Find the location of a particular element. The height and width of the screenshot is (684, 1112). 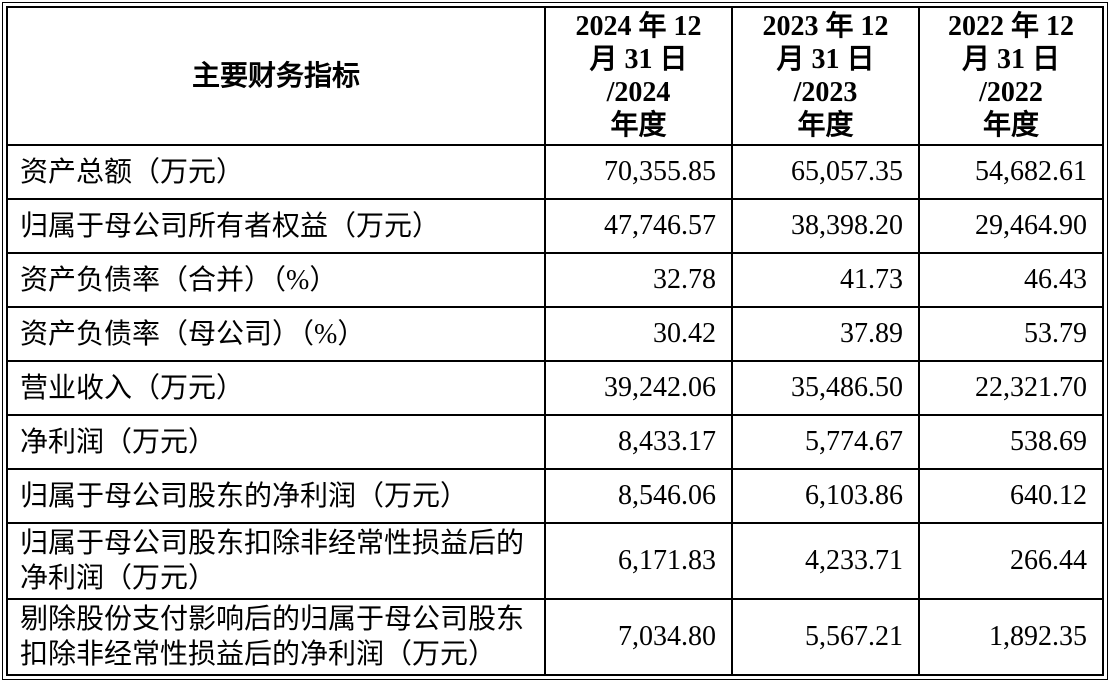

value-cell: 54,682.61 is located at coordinates (1011, 172).